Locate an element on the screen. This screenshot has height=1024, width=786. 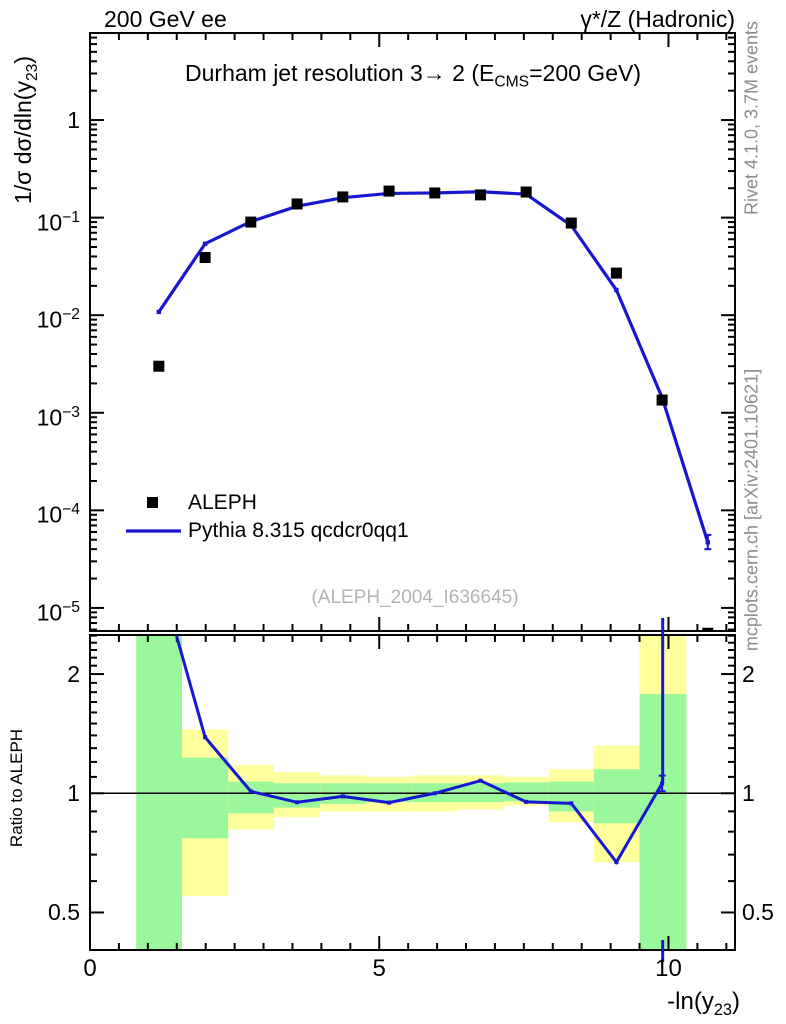
mcplots-arxiv-note: mcplots.cern.ch [arXiv:2401.10621] is located at coordinates (751, 510).